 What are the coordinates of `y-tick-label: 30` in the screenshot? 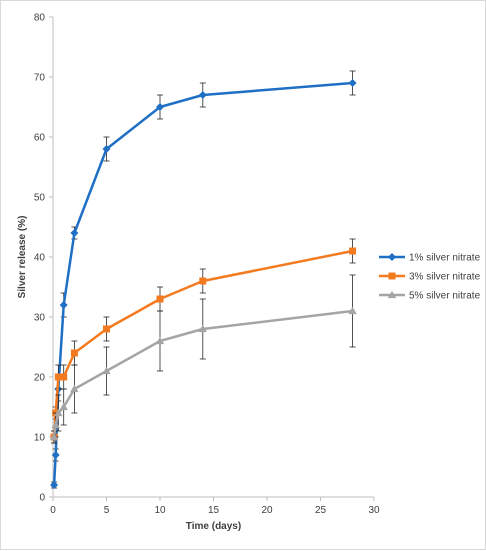 It's located at (40, 318).